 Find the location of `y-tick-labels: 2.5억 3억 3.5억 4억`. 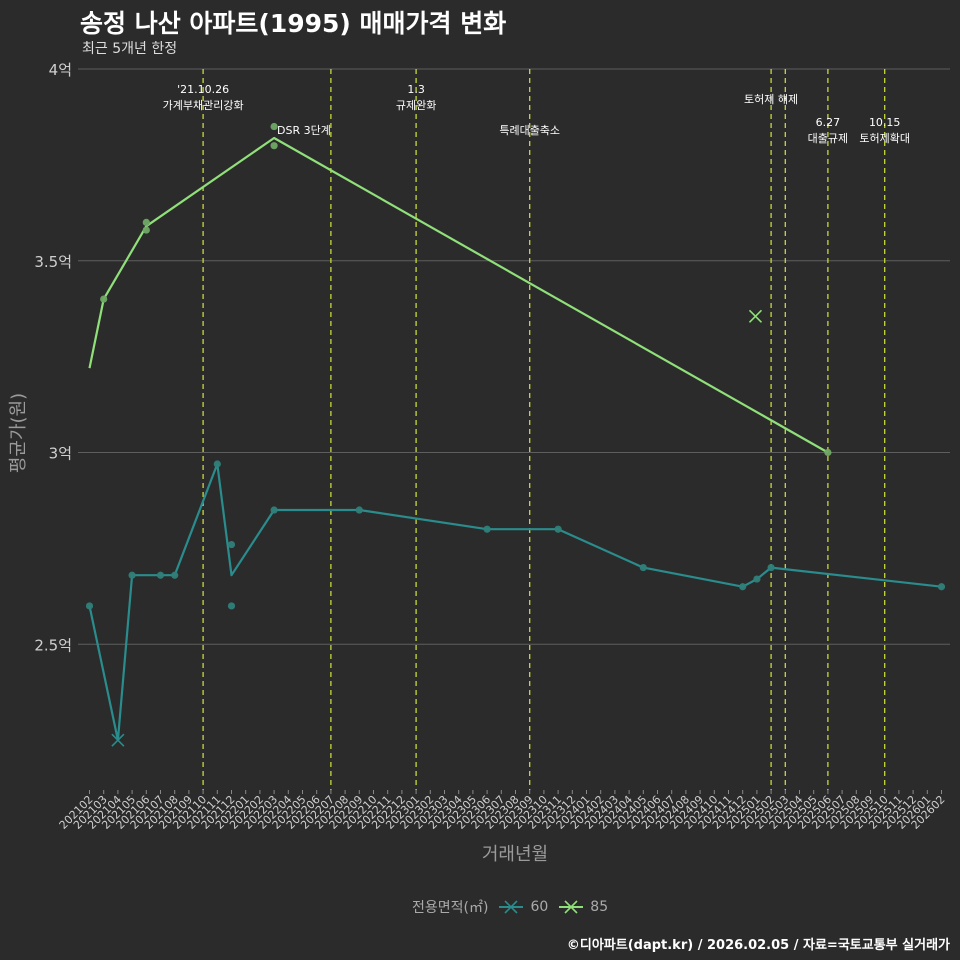

y-tick-labels: 2.5억 3억 3.5억 4억 is located at coordinates (53, 357).